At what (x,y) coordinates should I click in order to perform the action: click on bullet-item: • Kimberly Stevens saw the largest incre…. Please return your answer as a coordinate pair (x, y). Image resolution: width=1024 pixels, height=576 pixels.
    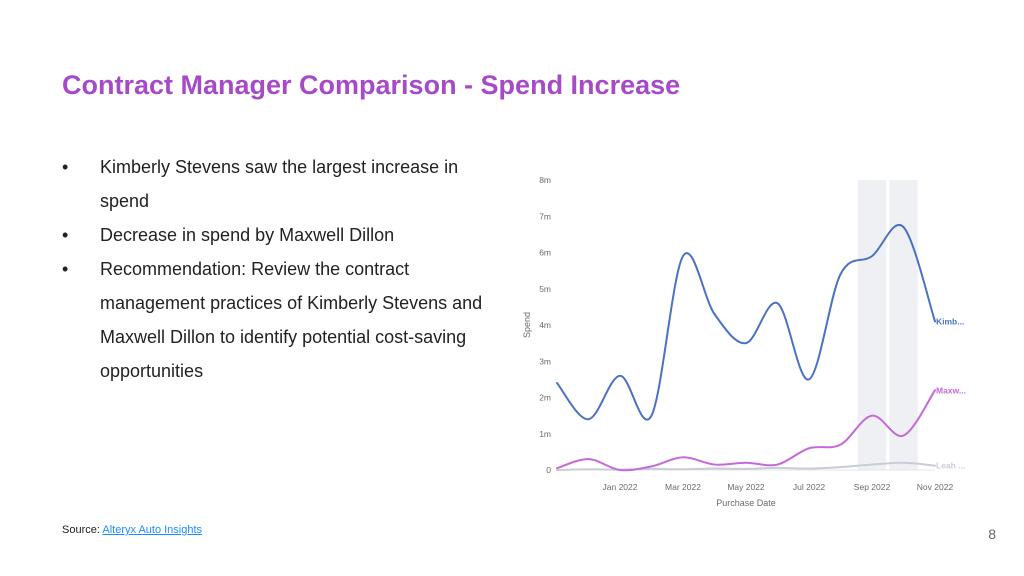
    Looking at the image, I should click on (282, 184).